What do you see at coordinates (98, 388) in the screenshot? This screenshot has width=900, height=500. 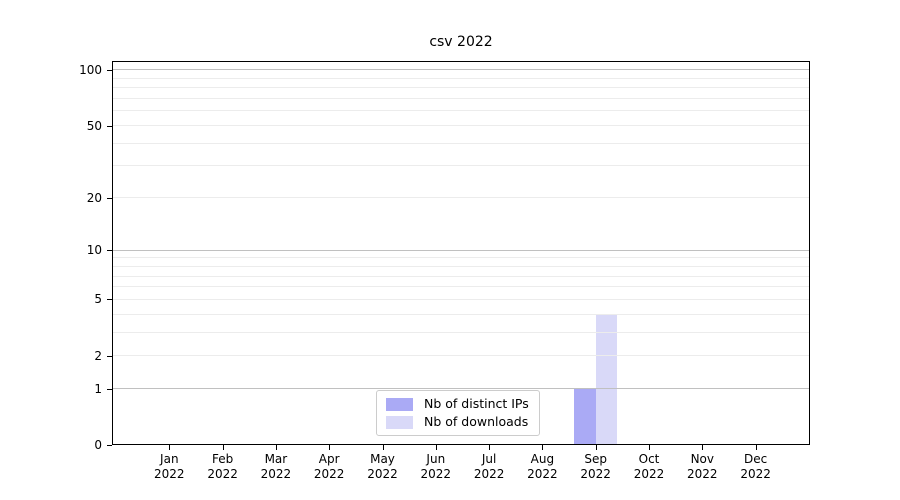 I see `y-axis-tick-label: 1` at bounding box center [98, 388].